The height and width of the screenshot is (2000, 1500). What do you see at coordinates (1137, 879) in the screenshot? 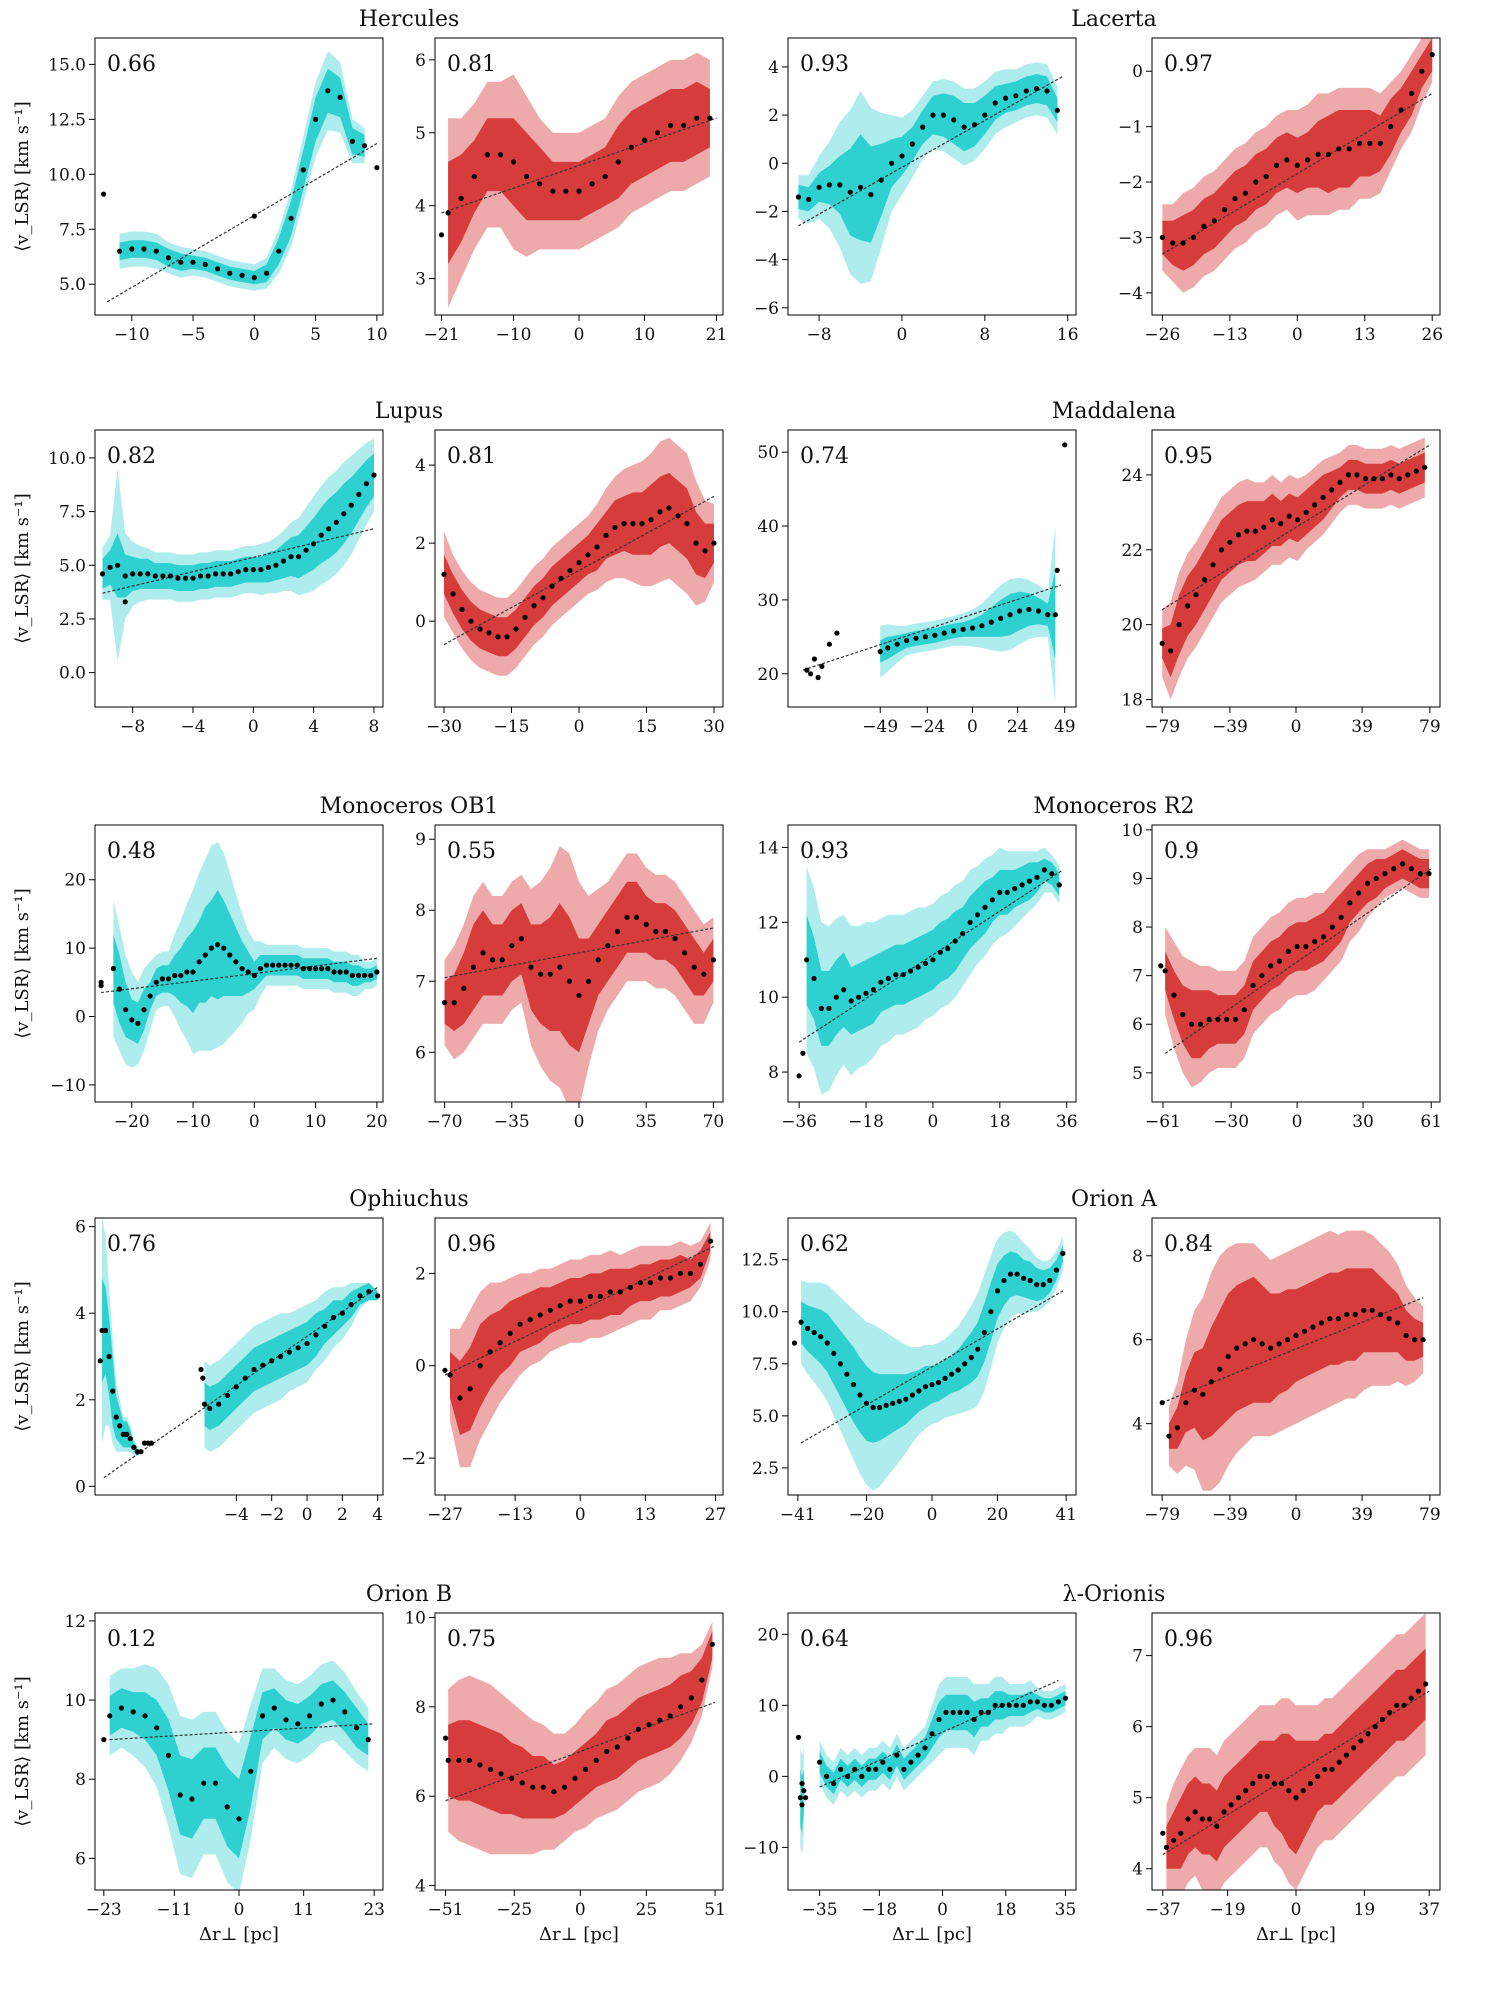
I see `y-tick-label: 9` at bounding box center [1137, 879].